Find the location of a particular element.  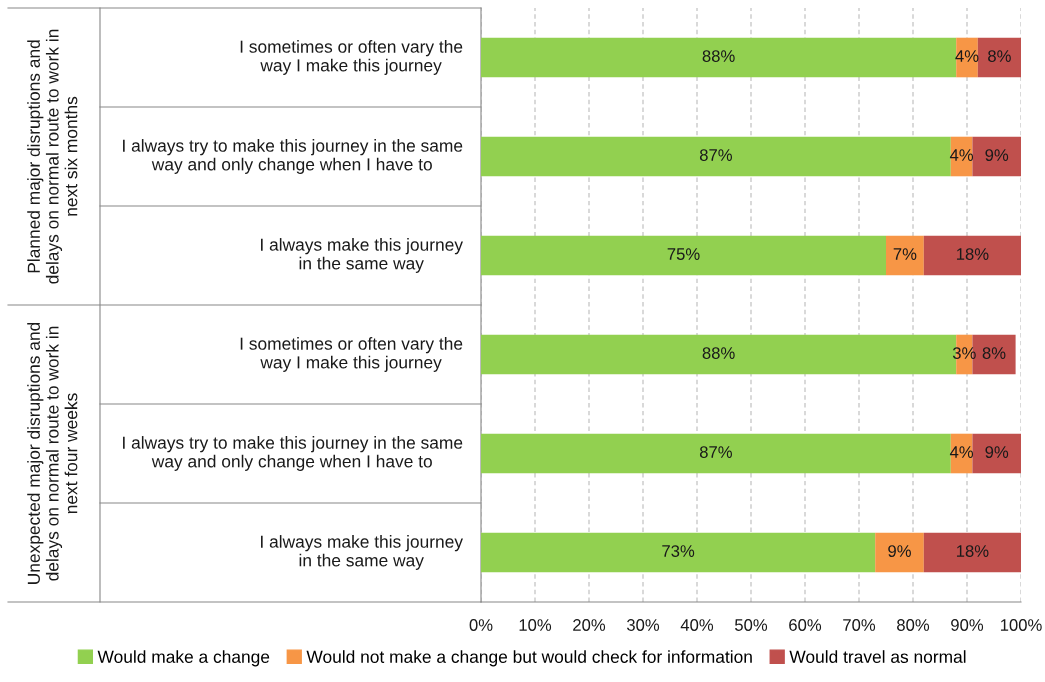

data-label: 73% is located at coordinates (678, 551).